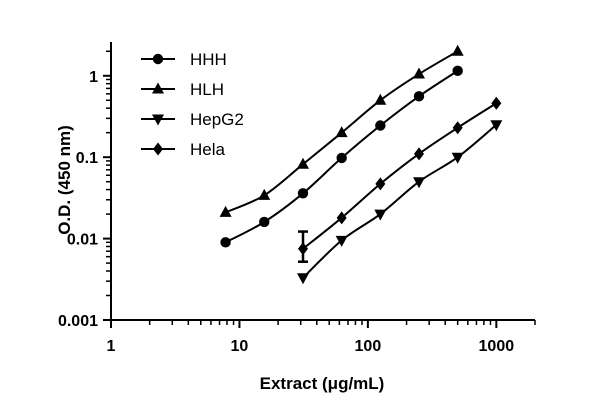 This screenshot has width=600, height=412. What do you see at coordinates (207, 89) in the screenshot?
I see `legend-label: HLH` at bounding box center [207, 89].